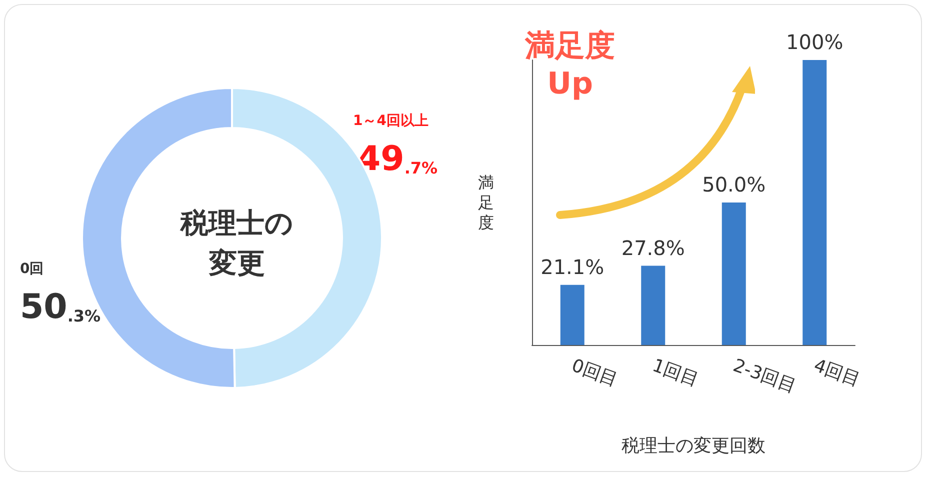  What do you see at coordinates (572, 266) in the screenshot?
I see `data-label: 21.1%` at bounding box center [572, 266].